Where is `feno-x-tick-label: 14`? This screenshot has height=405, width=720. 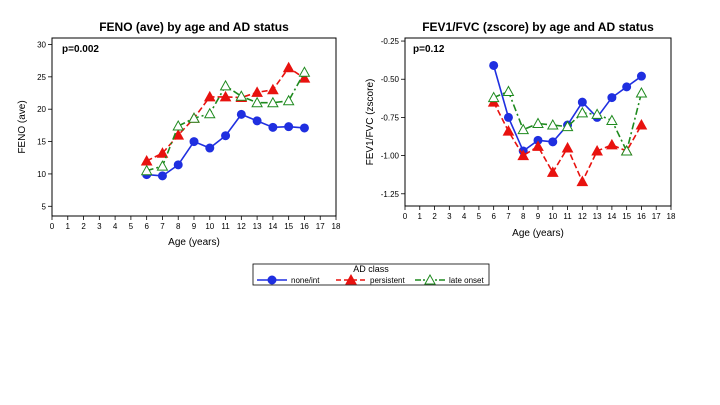
feno-x-tick-label: 14 is located at coordinates (272, 226).